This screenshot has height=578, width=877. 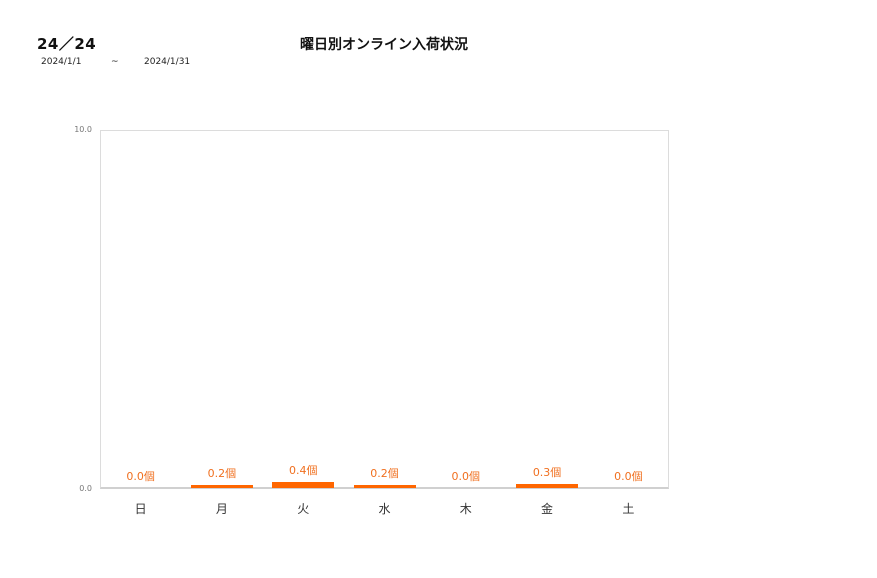 What do you see at coordinates (465, 509) in the screenshot?
I see `x-axis-label: 木` at bounding box center [465, 509].